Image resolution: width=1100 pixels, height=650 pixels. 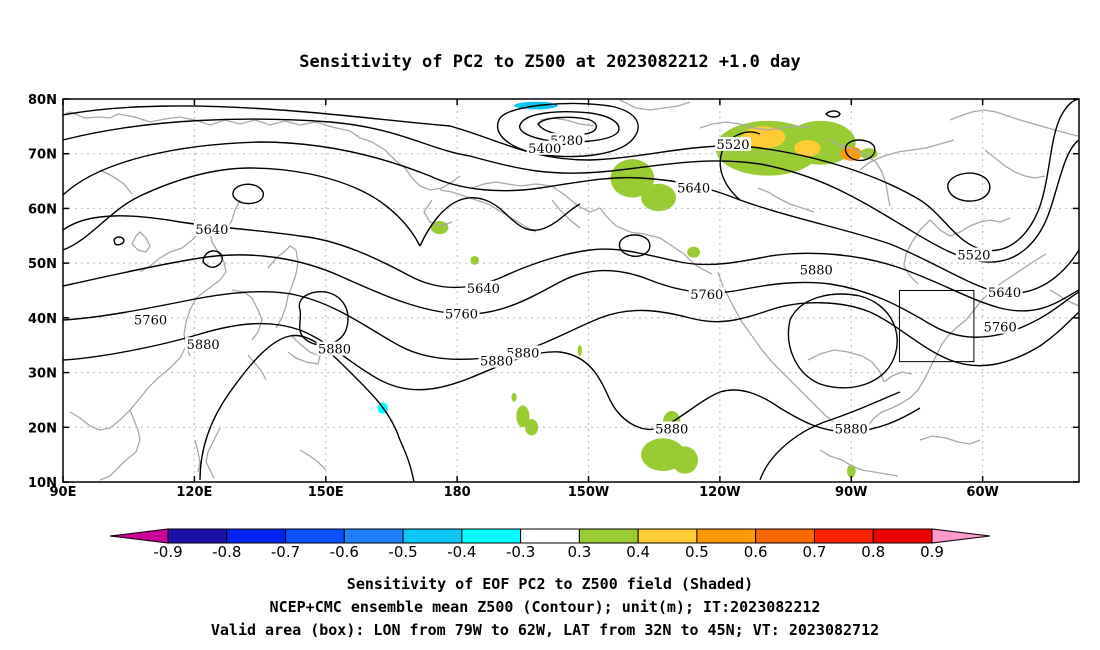 I want to click on contour-nc, so click(x=860, y=150).